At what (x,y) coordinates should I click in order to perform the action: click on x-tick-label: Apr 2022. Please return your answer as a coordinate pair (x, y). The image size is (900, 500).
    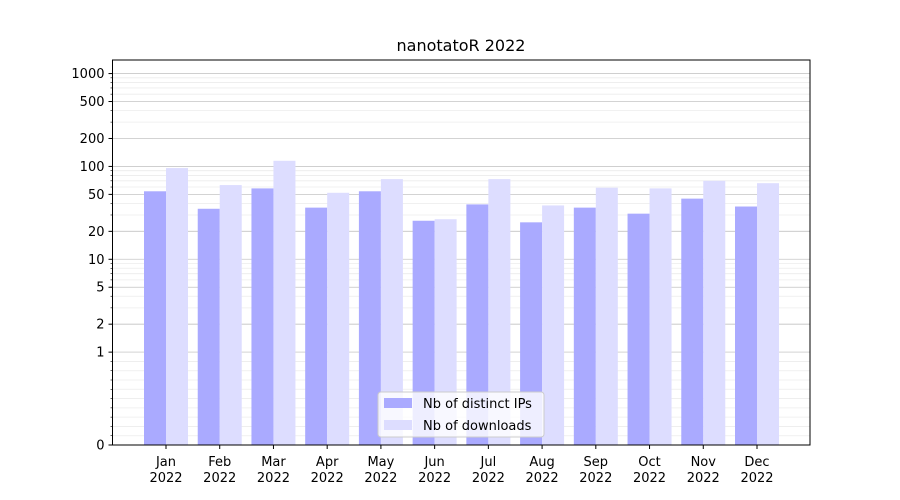
    Looking at the image, I should click on (327, 470).